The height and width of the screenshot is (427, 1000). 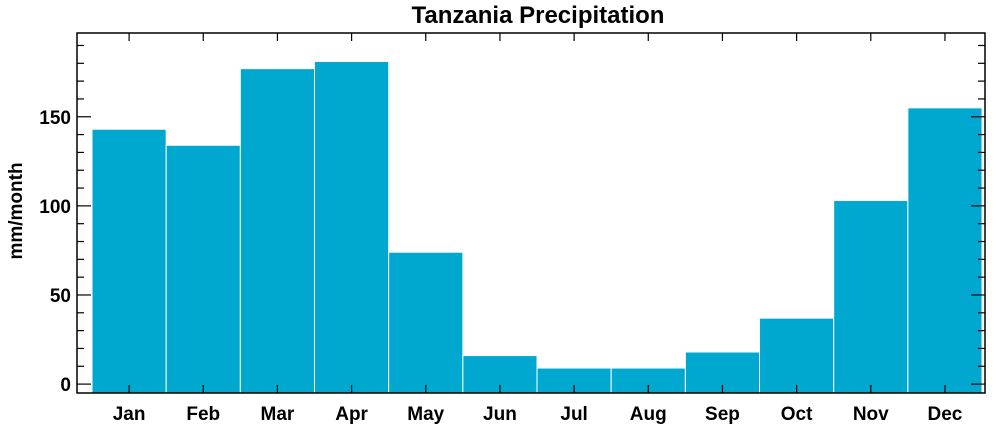 I want to click on x-label-may: May, so click(x=425, y=414).